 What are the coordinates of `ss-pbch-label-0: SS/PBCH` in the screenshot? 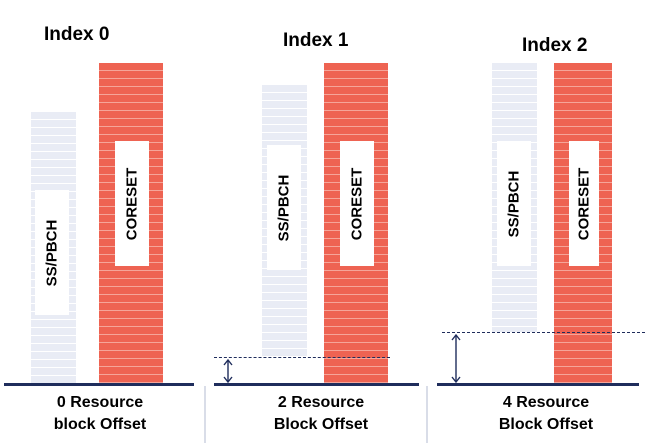 It's located at (52, 252).